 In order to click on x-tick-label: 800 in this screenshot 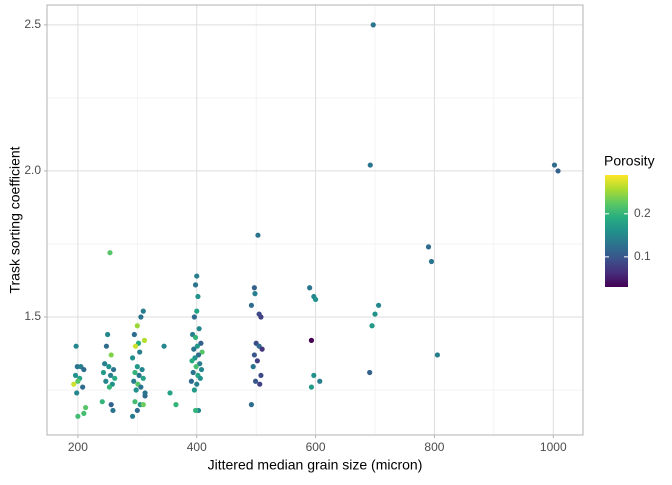, I will do `click(434, 447)`.